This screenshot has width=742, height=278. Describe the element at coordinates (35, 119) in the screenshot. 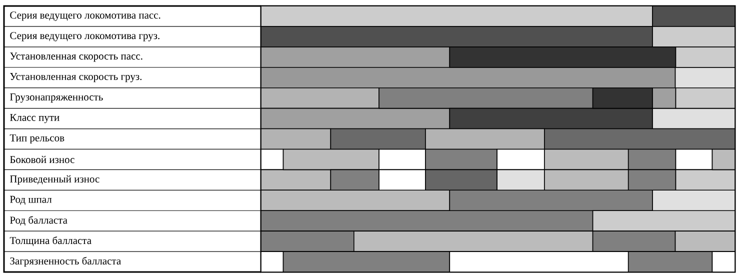

I see `y-tick-label: Класс пути` at that location.